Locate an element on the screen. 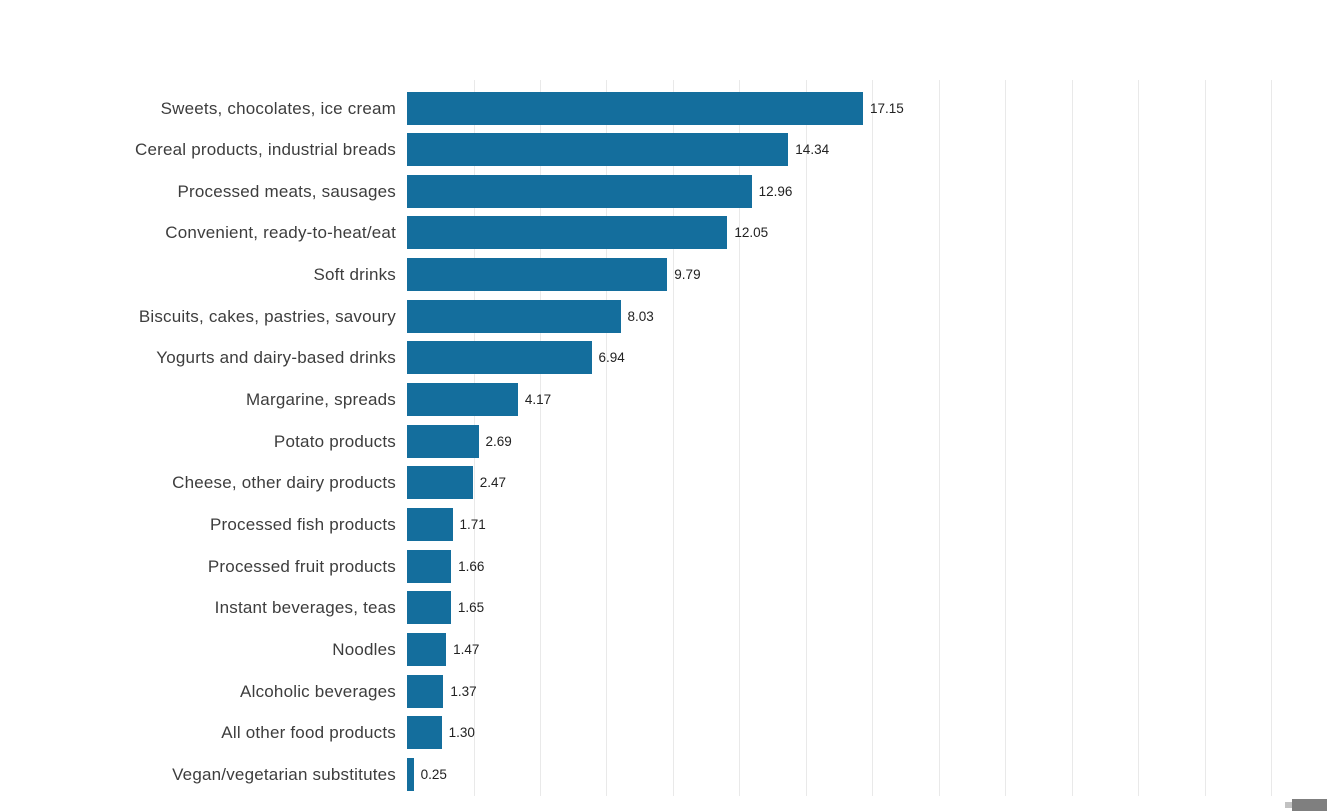  value-label: 12.96 is located at coordinates (775, 191).